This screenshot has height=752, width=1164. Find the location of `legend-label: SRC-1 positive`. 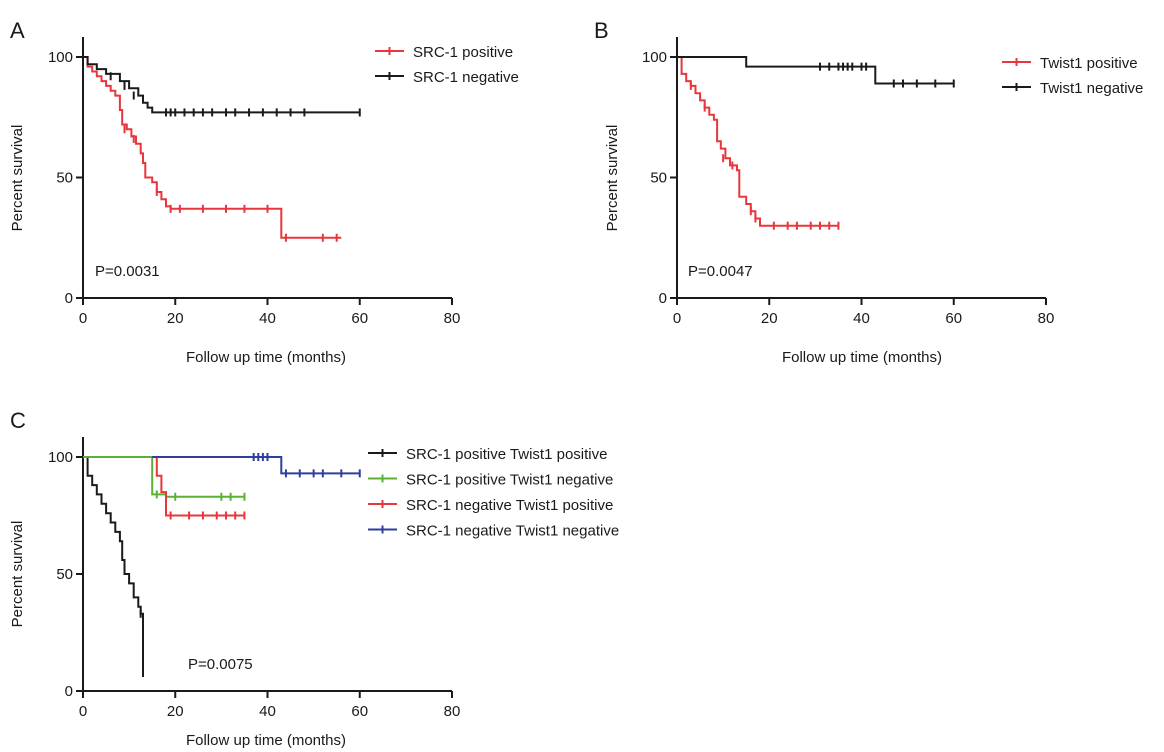

legend-label: SRC-1 positive is located at coordinates (463, 52).